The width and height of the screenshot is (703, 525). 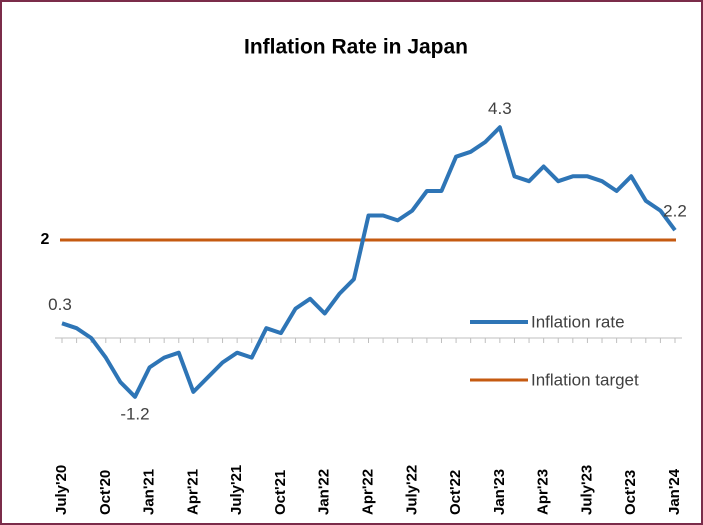 I want to click on x-tick-label: Apr'23, so click(x=543, y=492).